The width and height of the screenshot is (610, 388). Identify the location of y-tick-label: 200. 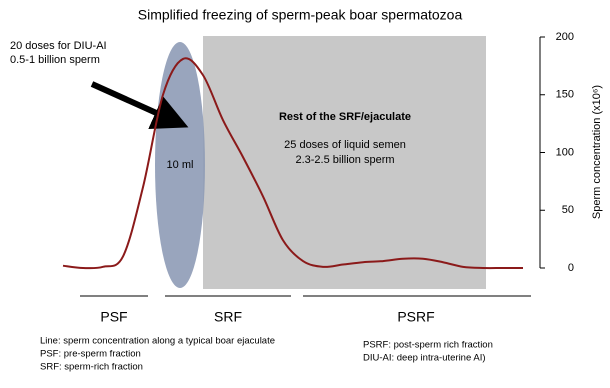
(565, 37).